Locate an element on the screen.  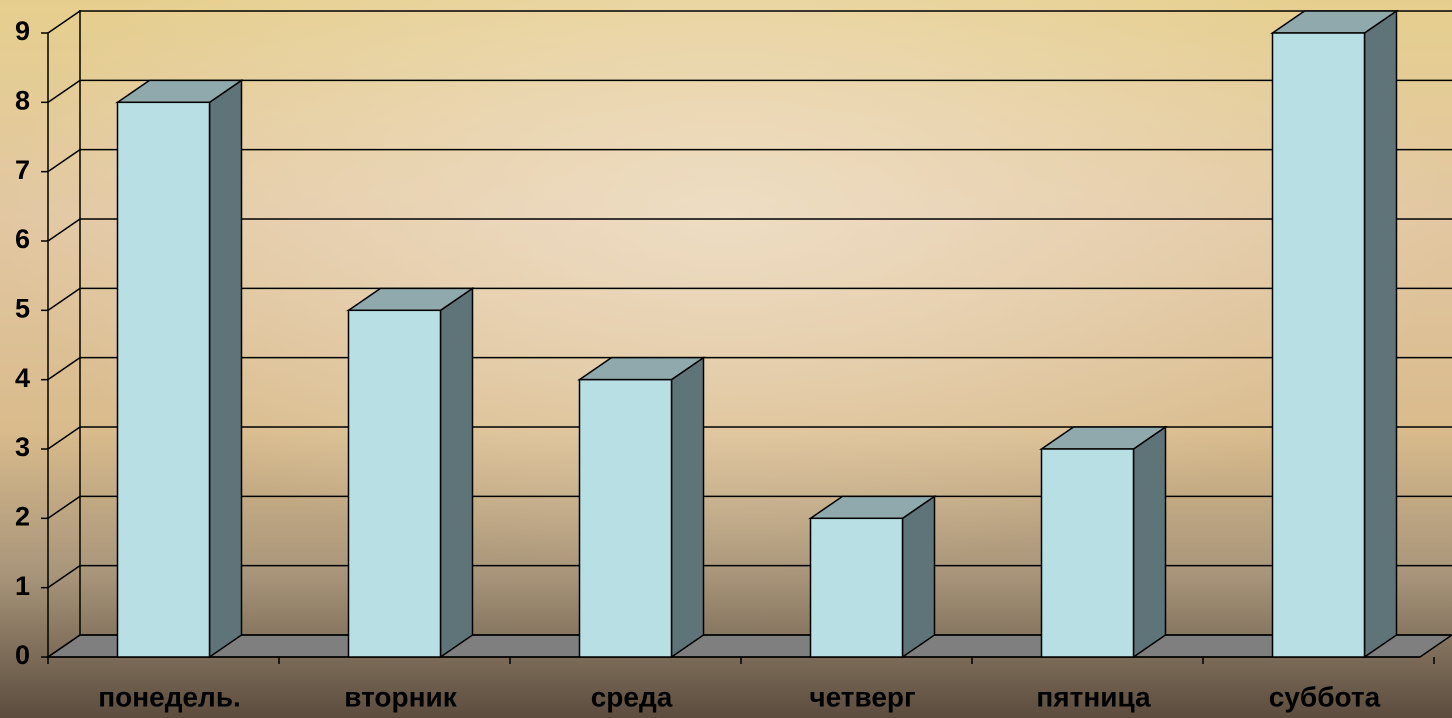
x-tick-label: пятница is located at coordinates (1093, 696).